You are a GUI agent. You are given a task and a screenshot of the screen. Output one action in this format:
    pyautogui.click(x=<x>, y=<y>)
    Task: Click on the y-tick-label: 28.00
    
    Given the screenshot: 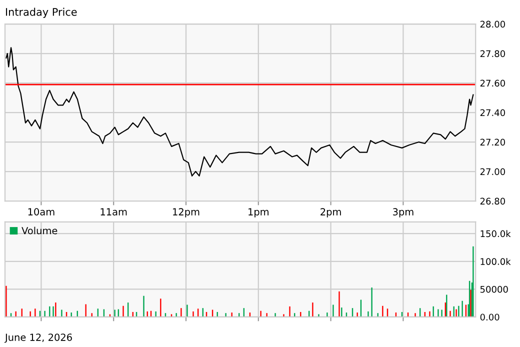 What is the action you would take?
    pyautogui.click(x=493, y=24)
    